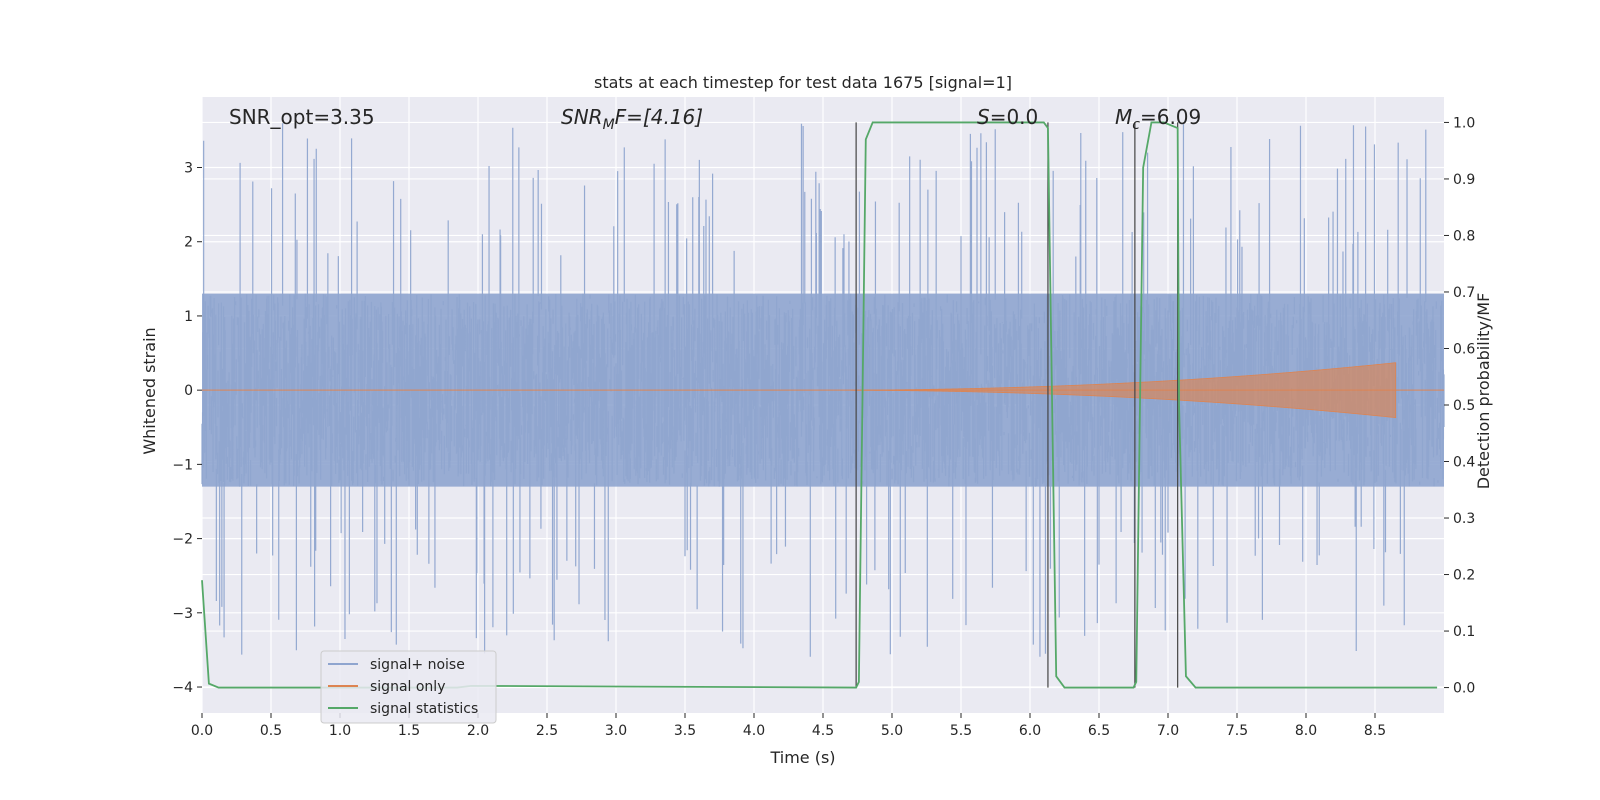  What do you see at coordinates (424, 709) in the screenshot?
I see `legend-label-signal-statistics: signal statistics` at bounding box center [424, 709].